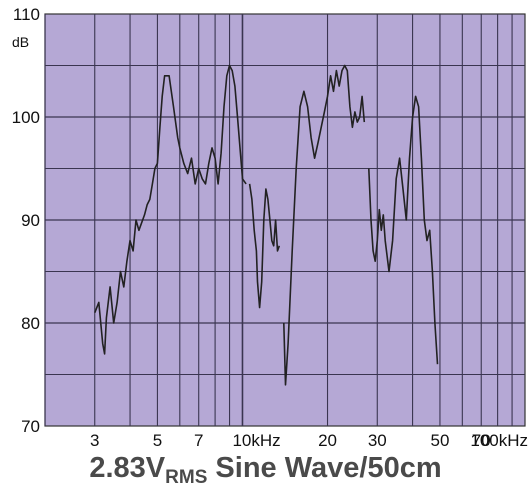 Image resolution: width=531 pixels, height=496 pixels. Describe the element at coordinates (439, 440) in the screenshot. I see `x-tick-label: 50` at that location.